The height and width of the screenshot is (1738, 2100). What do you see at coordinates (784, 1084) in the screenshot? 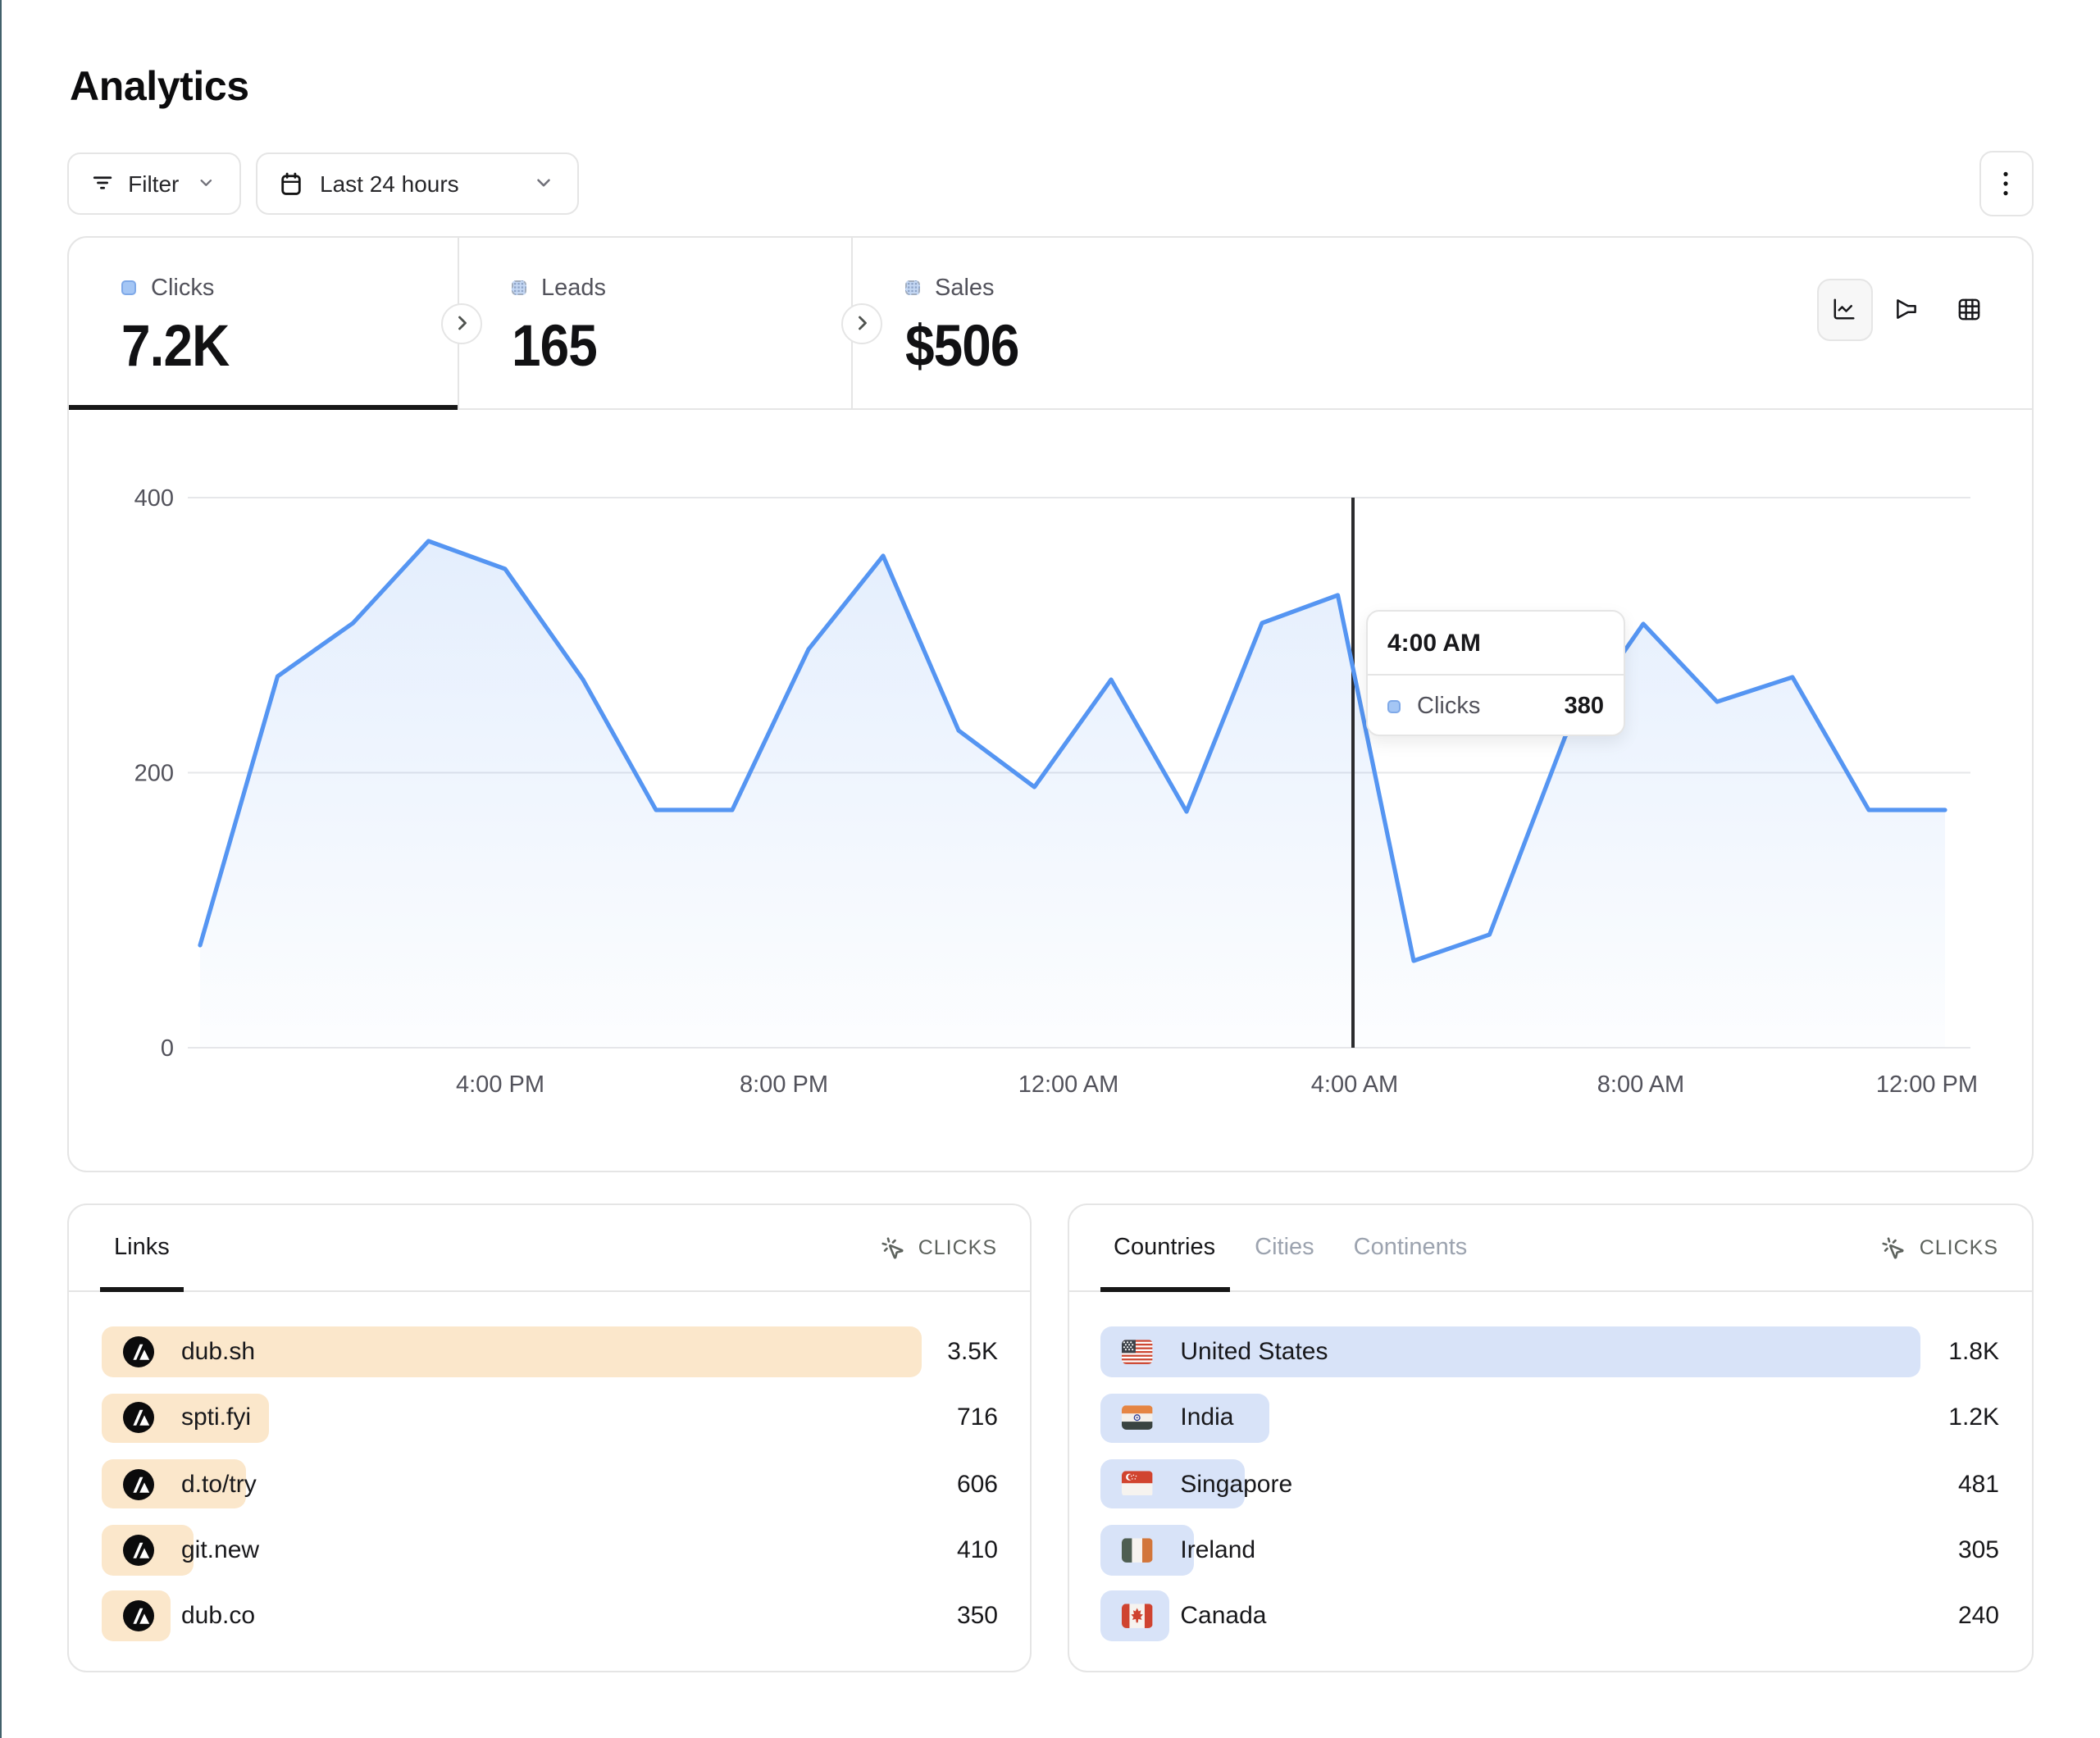
I see `svg-text: 8:00 PM` at bounding box center [784, 1084].